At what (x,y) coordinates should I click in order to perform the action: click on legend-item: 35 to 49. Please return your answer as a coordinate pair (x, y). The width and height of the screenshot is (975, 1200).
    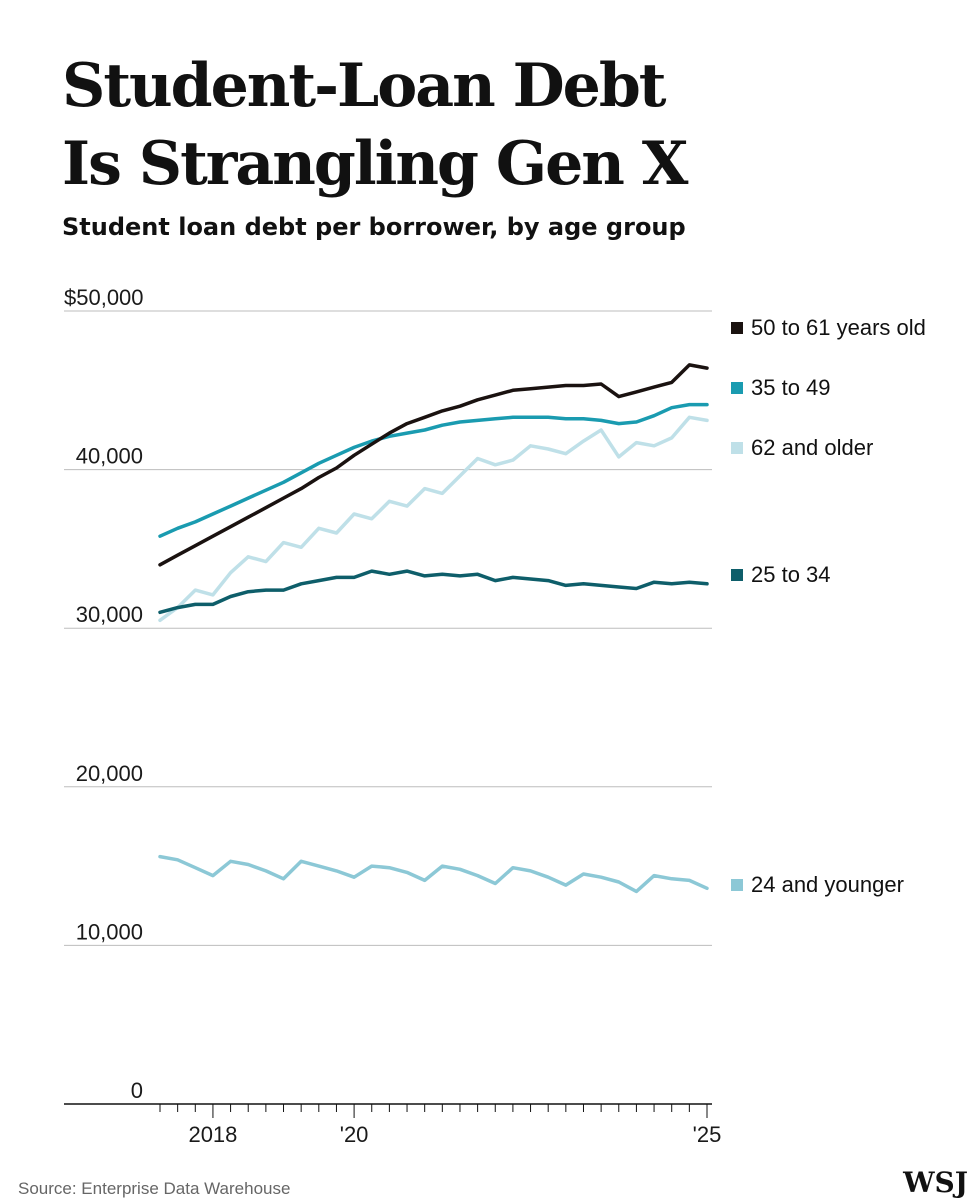
    Looking at the image, I should click on (781, 387).